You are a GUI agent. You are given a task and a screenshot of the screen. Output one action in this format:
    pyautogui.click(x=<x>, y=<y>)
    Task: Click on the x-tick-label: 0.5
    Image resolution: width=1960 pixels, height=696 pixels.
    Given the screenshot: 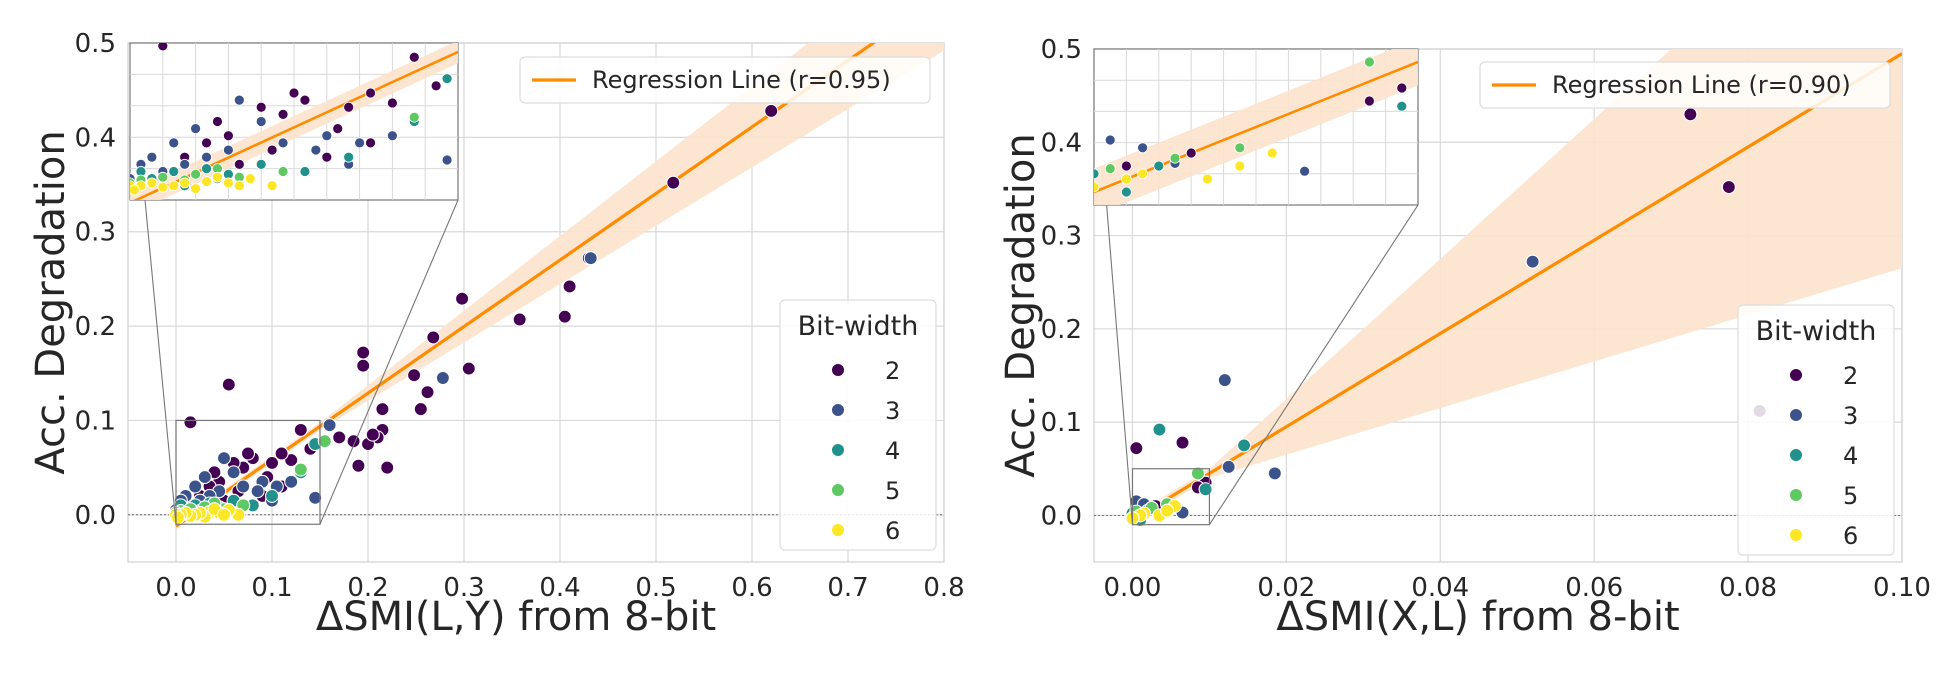 What is the action you would take?
    pyautogui.click(x=655, y=588)
    